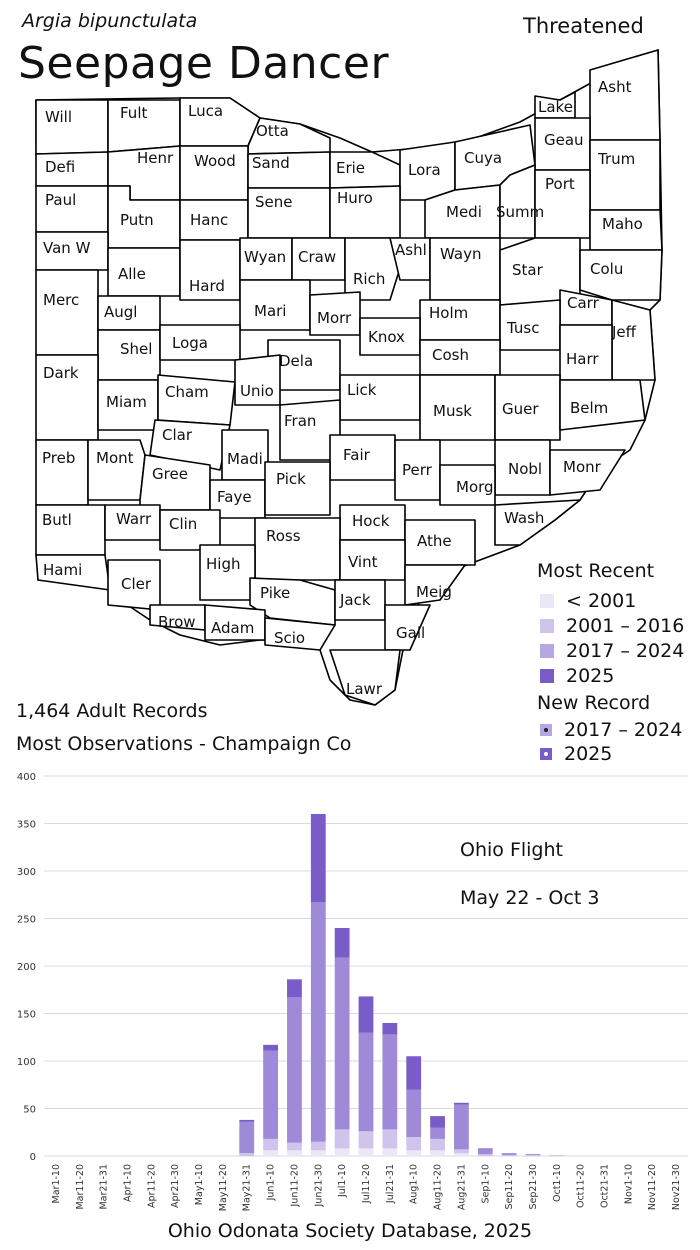  What do you see at coordinates (371, 521) in the screenshot?
I see `county-label: Hock` at bounding box center [371, 521].